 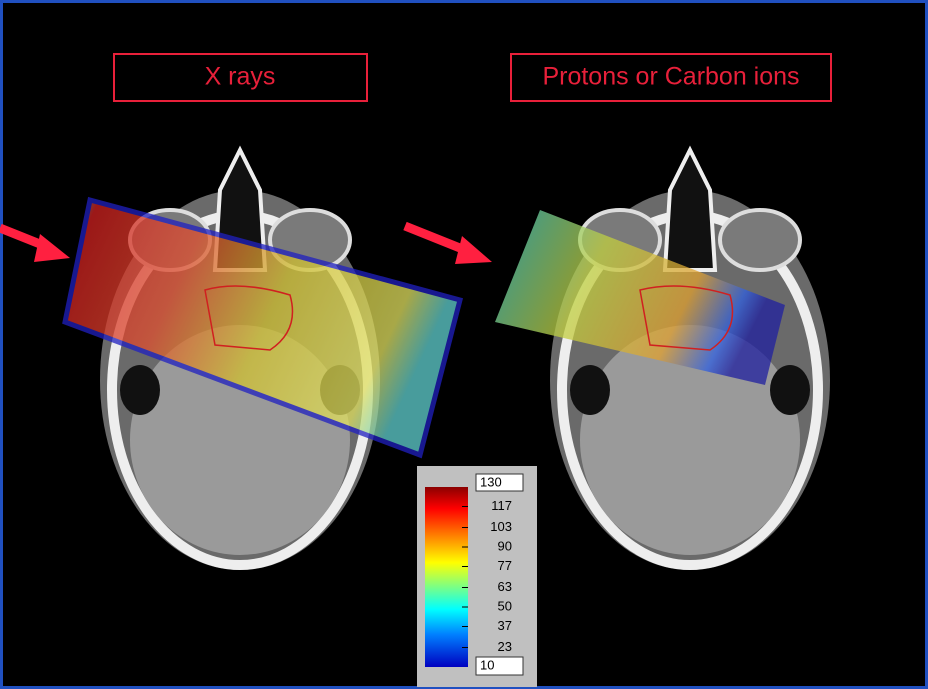 I want to click on colorbar-tick-label: 103, so click(x=501, y=526).